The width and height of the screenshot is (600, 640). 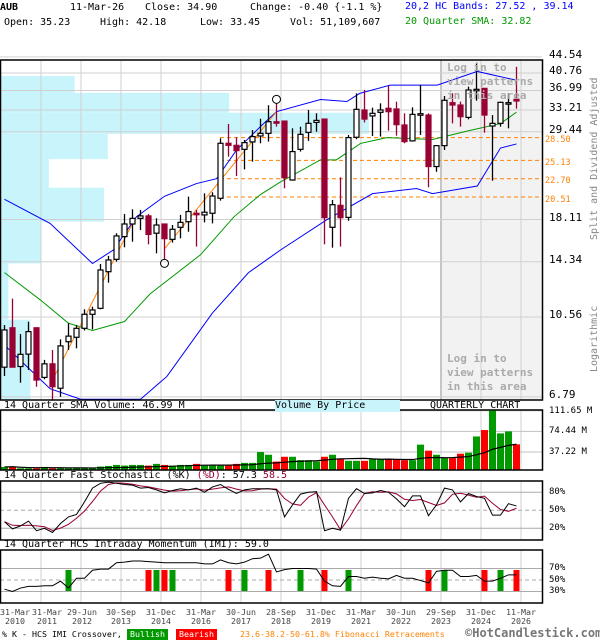 I want to click on stochastic-d-value: 58.5, so click(x=275, y=475).